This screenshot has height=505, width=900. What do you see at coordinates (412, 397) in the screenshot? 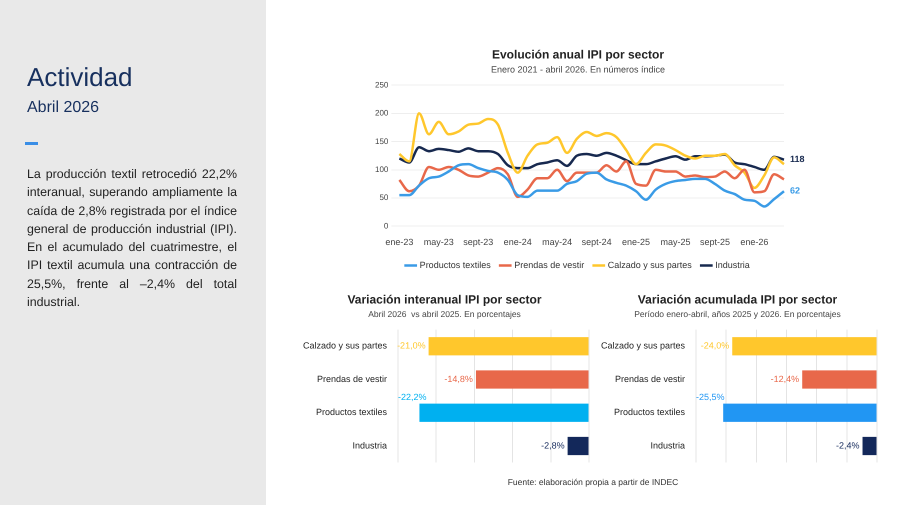
I see `data-label: -22,2%` at bounding box center [412, 397].